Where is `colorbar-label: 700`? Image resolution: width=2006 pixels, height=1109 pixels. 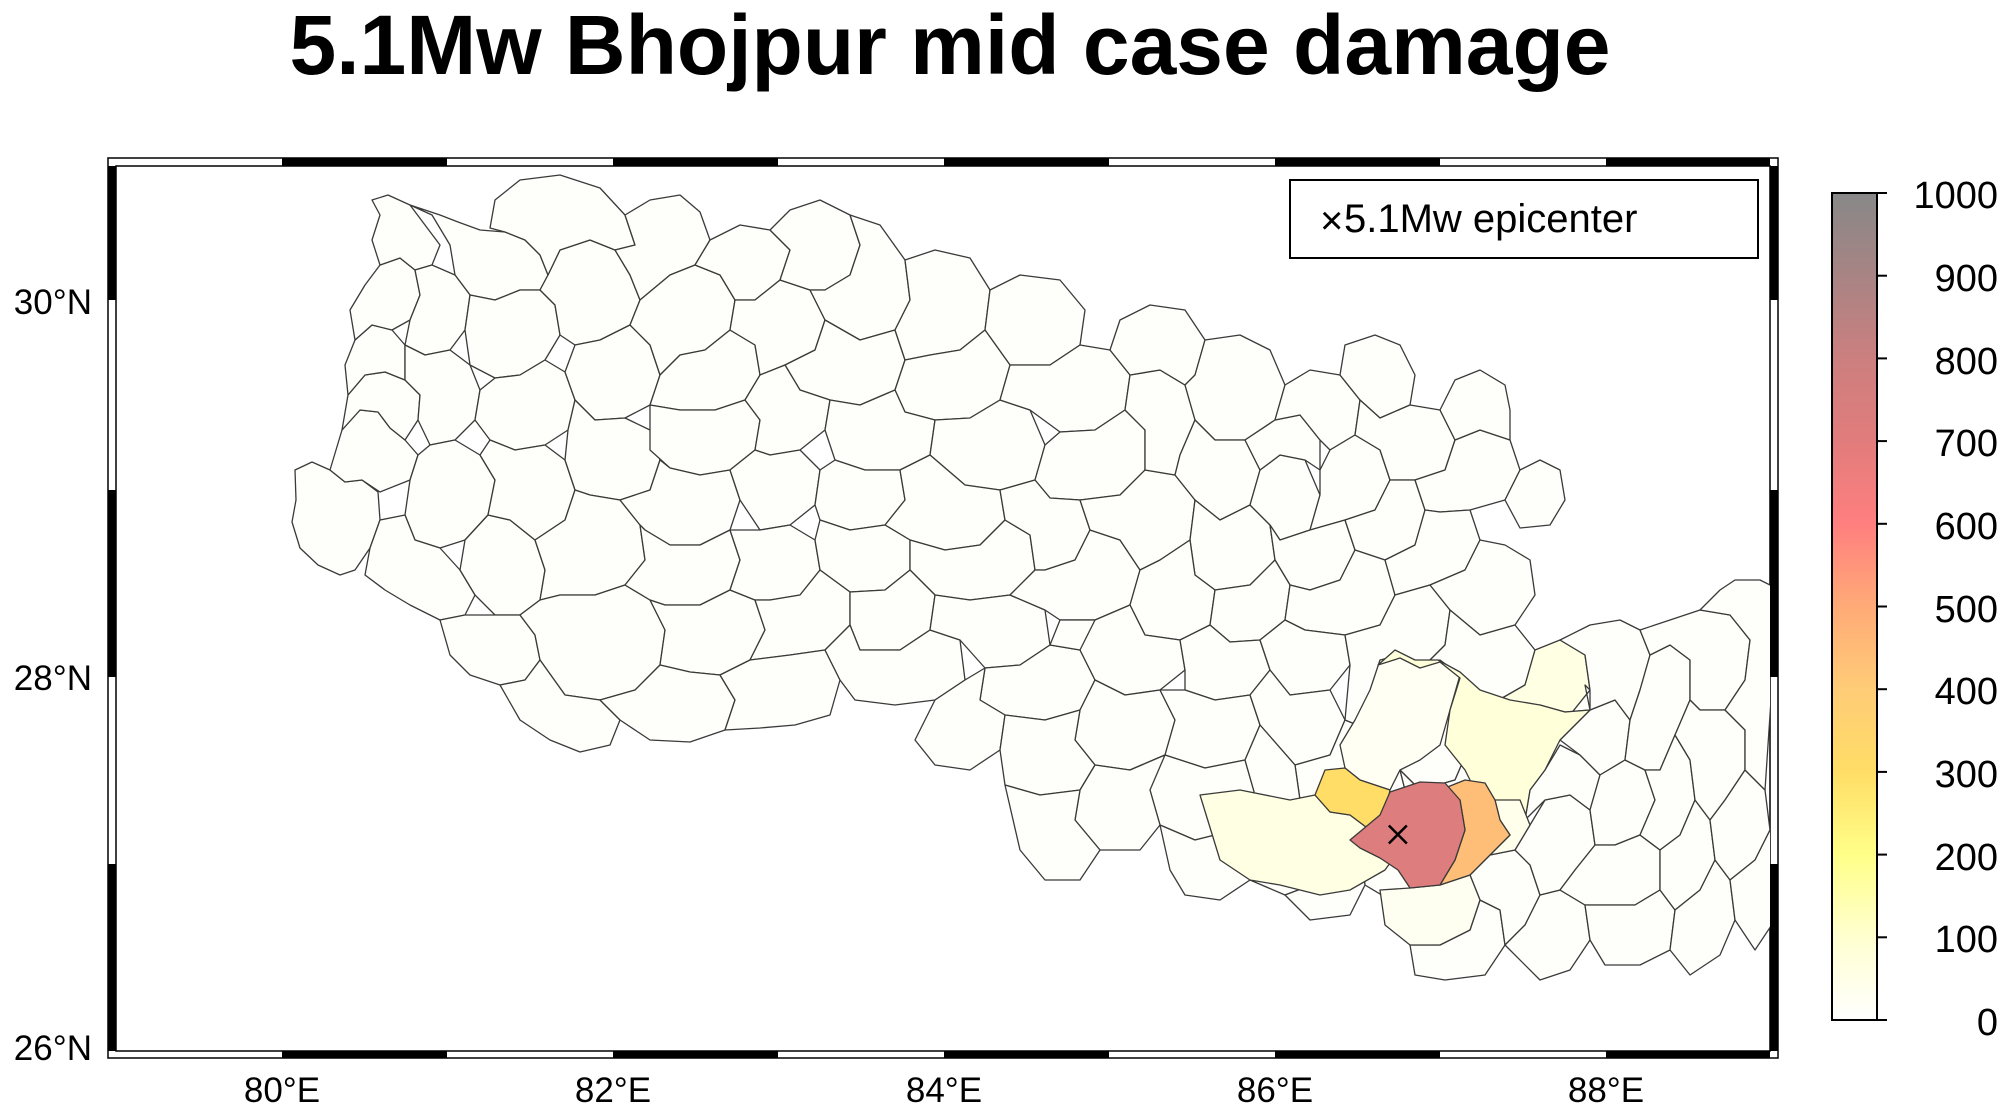
colorbar-label: 700 is located at coordinates (1966, 444).